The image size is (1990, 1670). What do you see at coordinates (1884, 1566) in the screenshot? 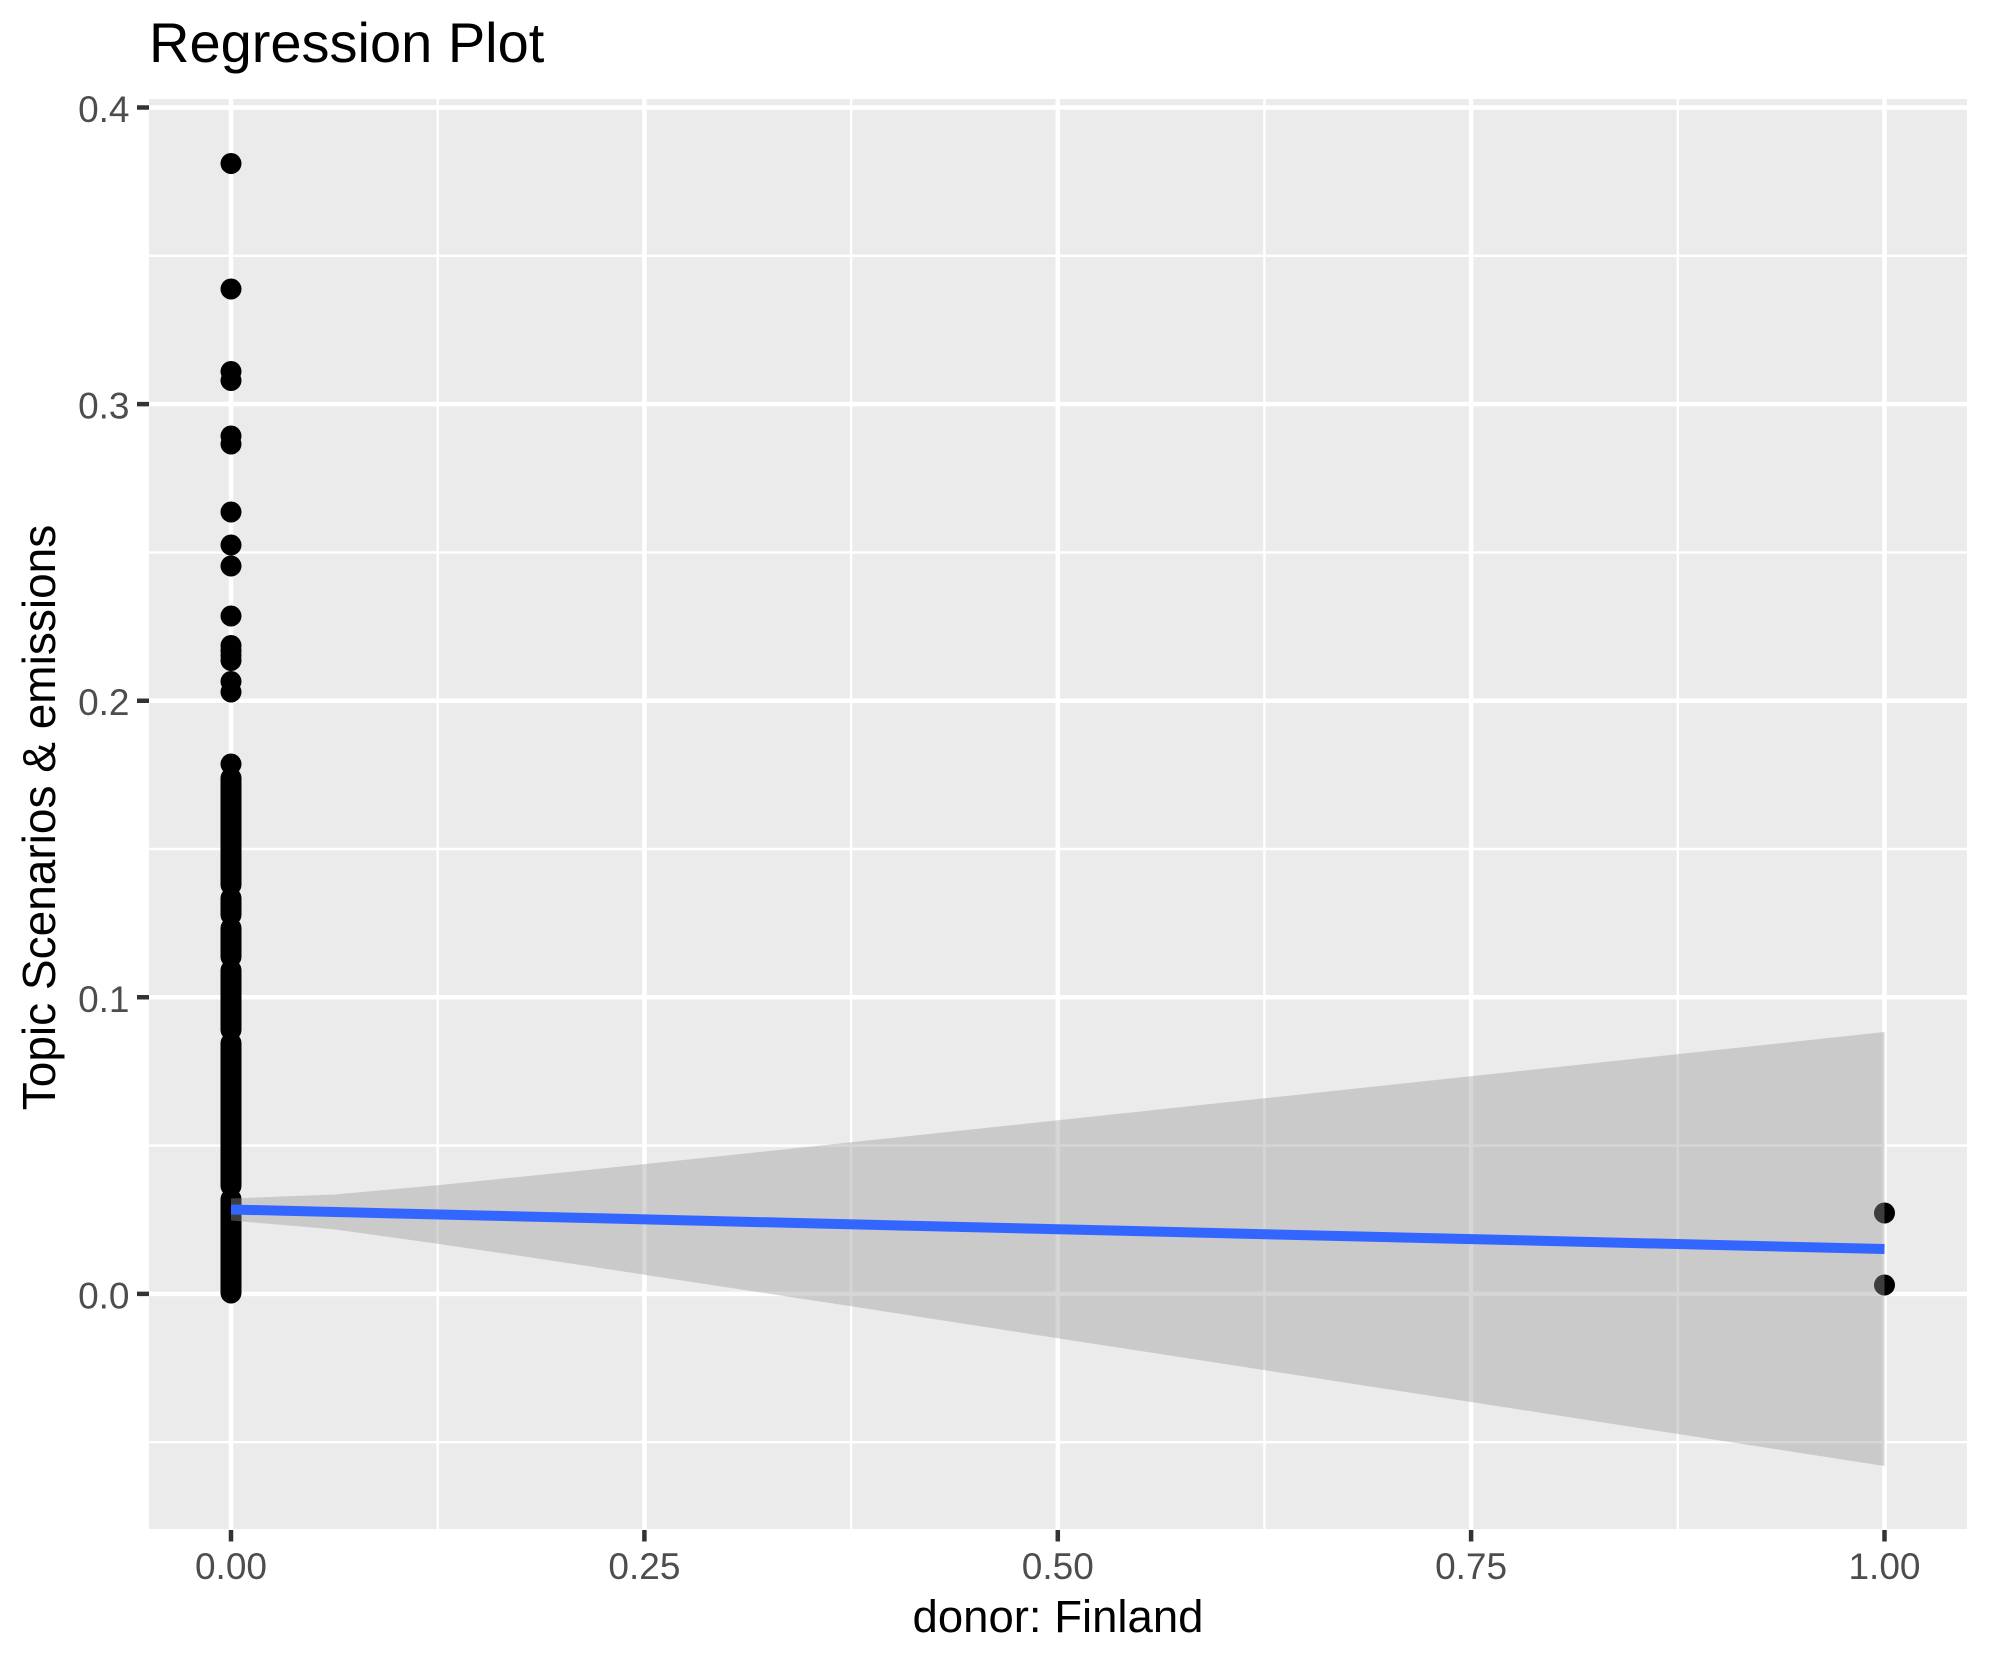
I see `svg-text: 1.00` at bounding box center [1884, 1566].